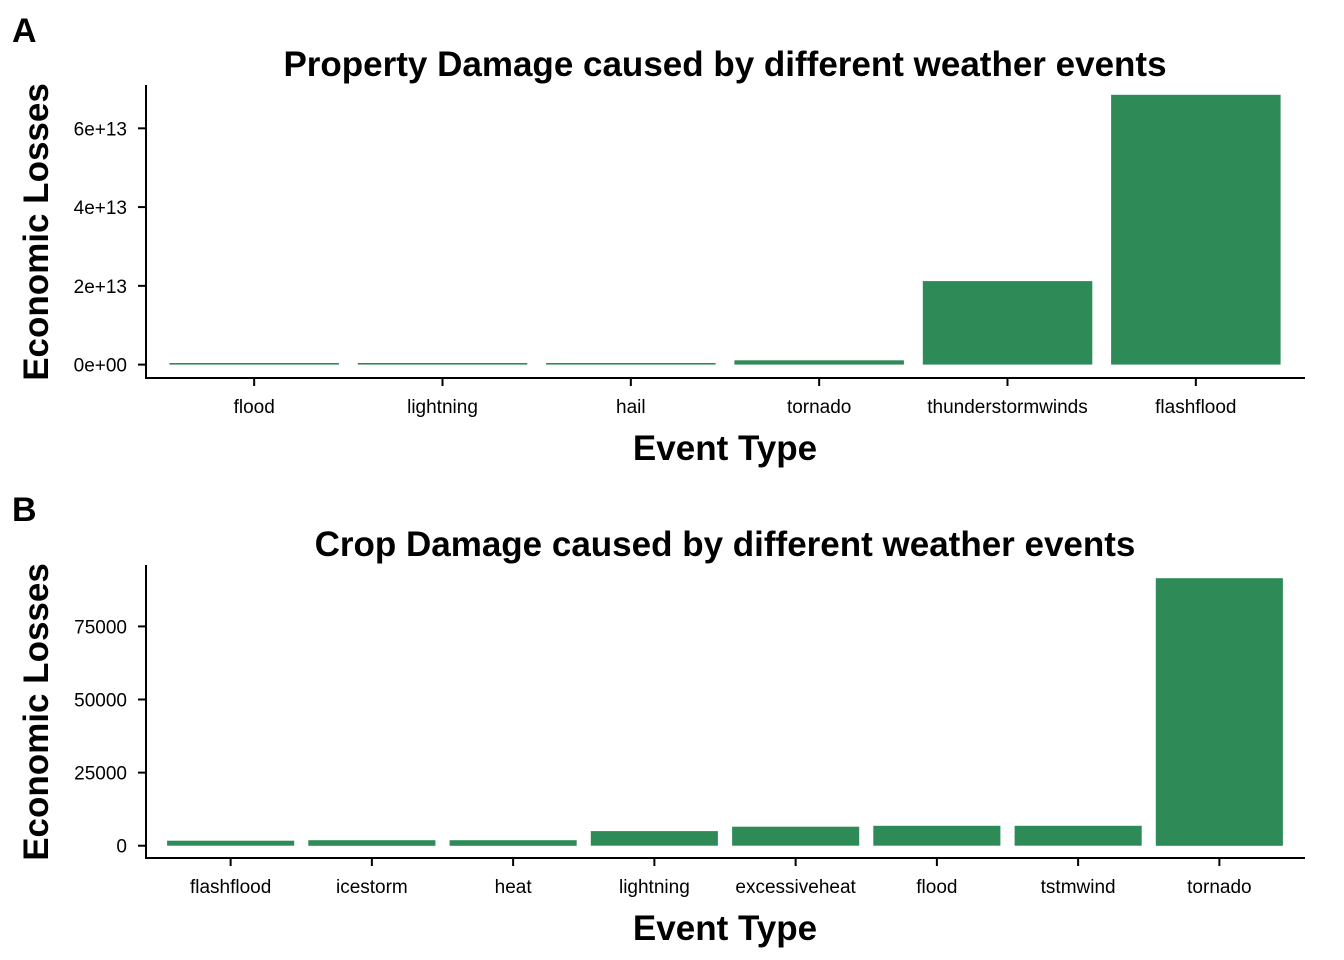  I want to click on x-tick-label-crop-4: excessiveheat, so click(795, 887).